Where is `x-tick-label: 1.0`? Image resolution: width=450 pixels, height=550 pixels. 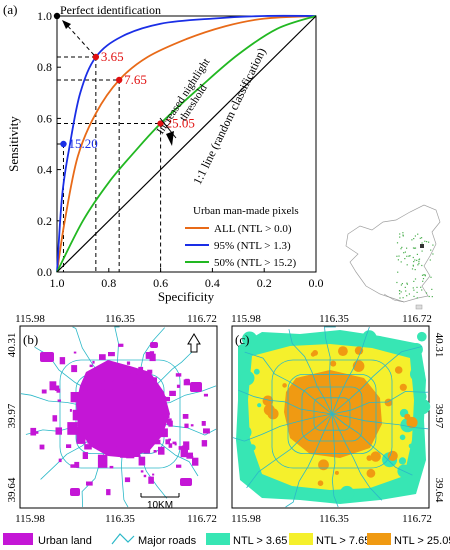 x-tick-label: 1.0 is located at coordinates (57, 283).